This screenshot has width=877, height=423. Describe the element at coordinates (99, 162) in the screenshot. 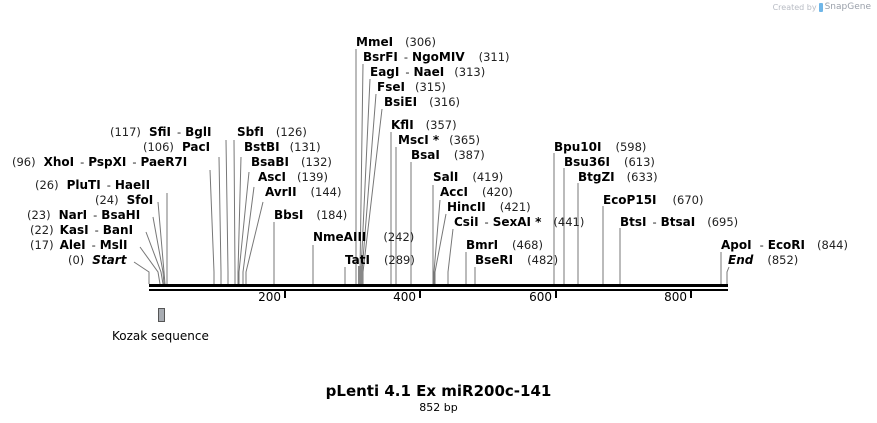

I see `site-label-xhoi: (96) XhoI - PspXI - PaeR7I` at that location.